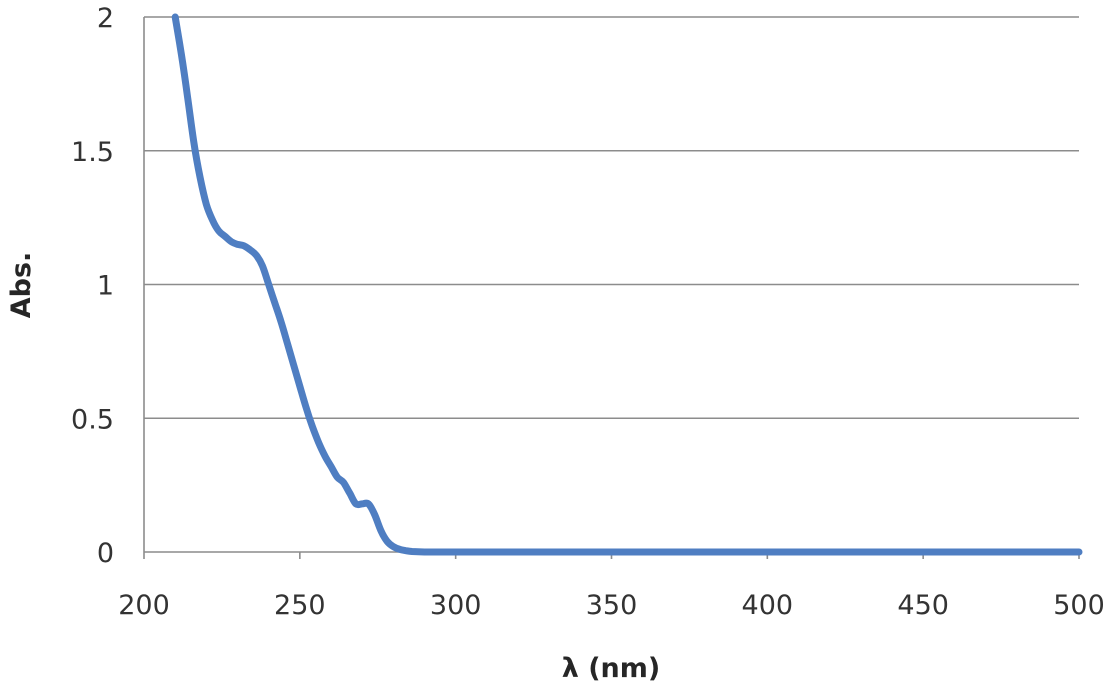  What do you see at coordinates (768, 605) in the screenshot?
I see `x-tick-label: 400` at bounding box center [768, 605].